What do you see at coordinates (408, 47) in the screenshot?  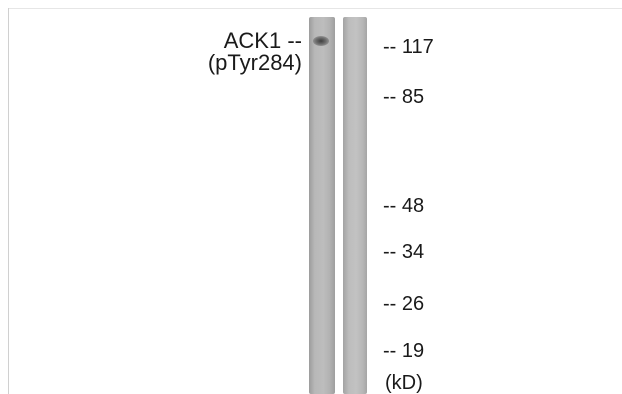 I see `marker-117-kd: -- 117` at bounding box center [408, 47].